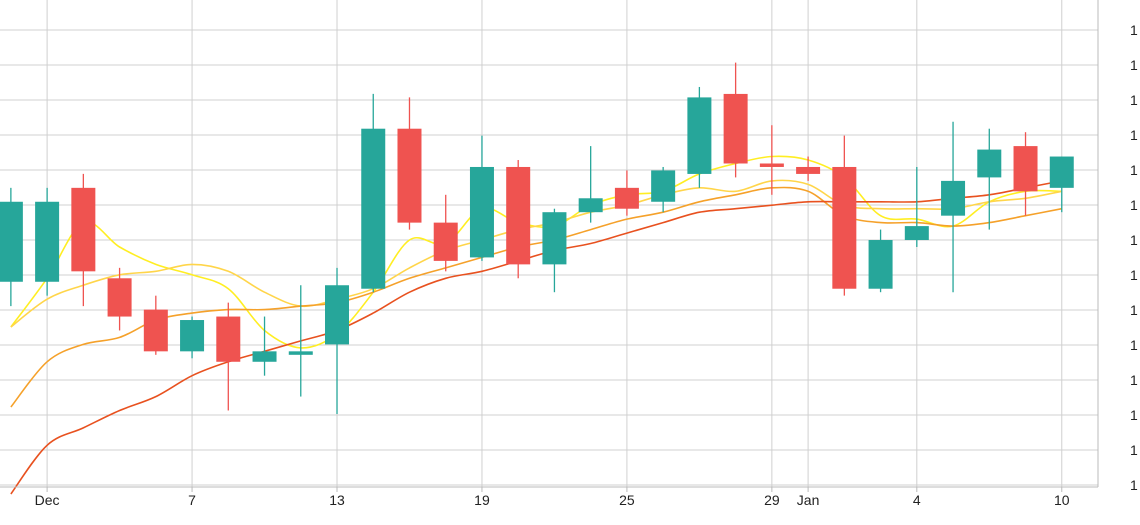 The image size is (1140, 525). I want to click on x-tick-label: 19, so click(482, 500).